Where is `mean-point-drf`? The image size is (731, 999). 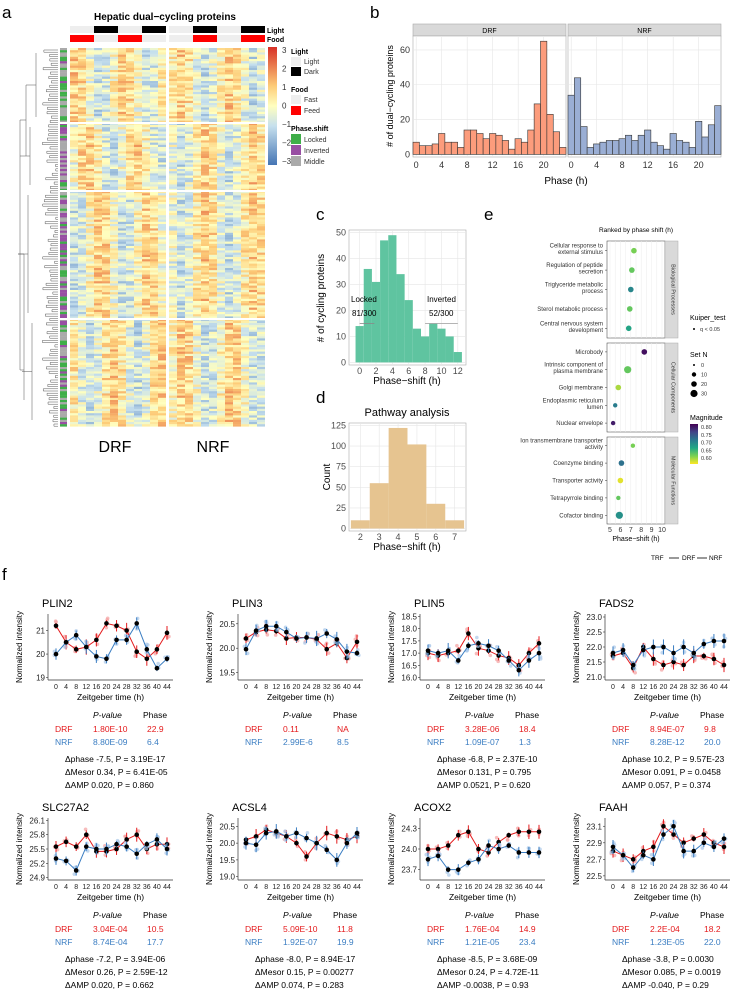
mean-point-drf is located at coordinates (126, 630).